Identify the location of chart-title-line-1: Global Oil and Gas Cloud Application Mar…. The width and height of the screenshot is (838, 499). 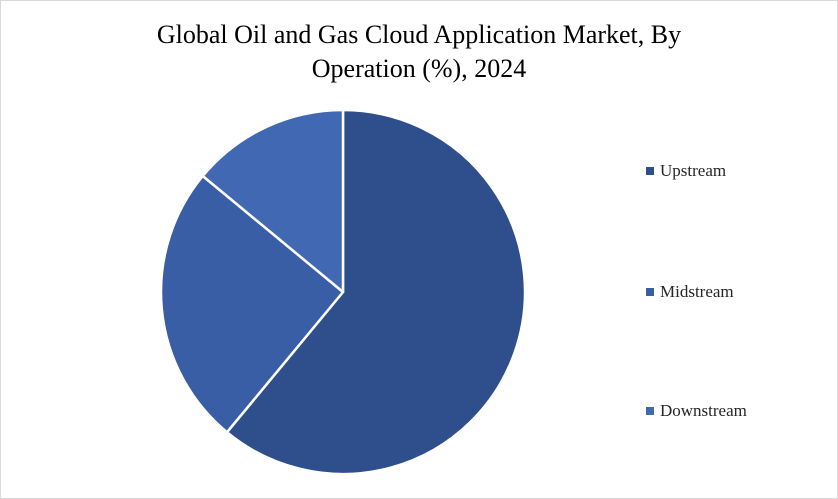
(419, 34).